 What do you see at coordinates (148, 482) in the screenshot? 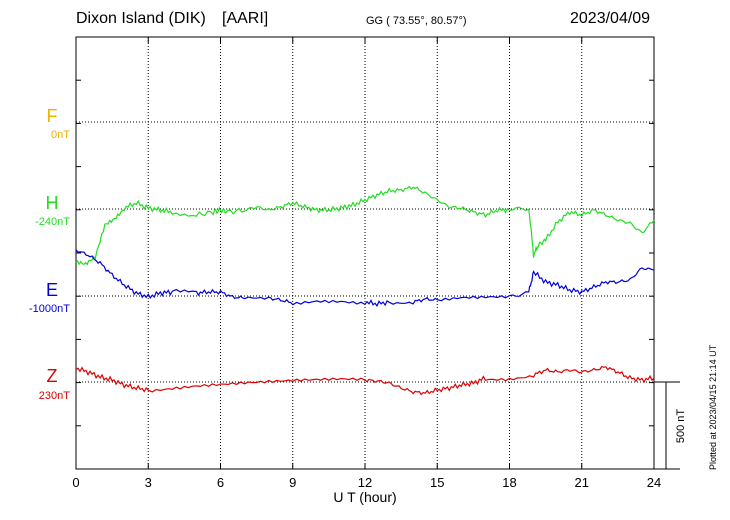
I see `x-tick-label: 3` at bounding box center [148, 482].